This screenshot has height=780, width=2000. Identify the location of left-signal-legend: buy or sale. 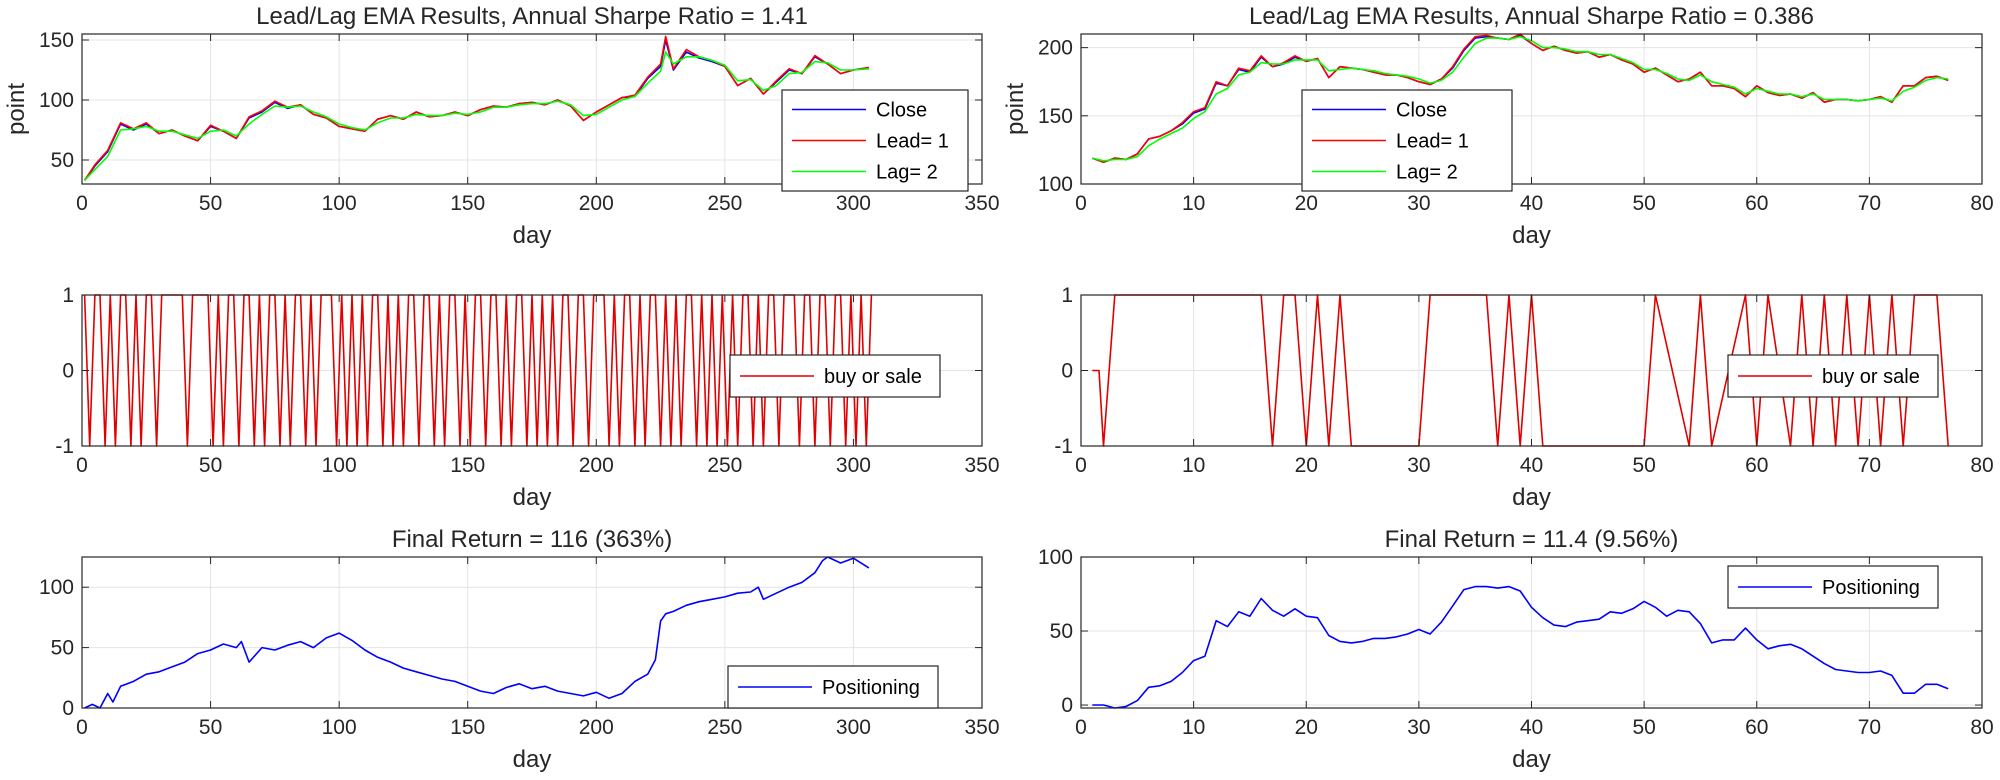
(835, 376).